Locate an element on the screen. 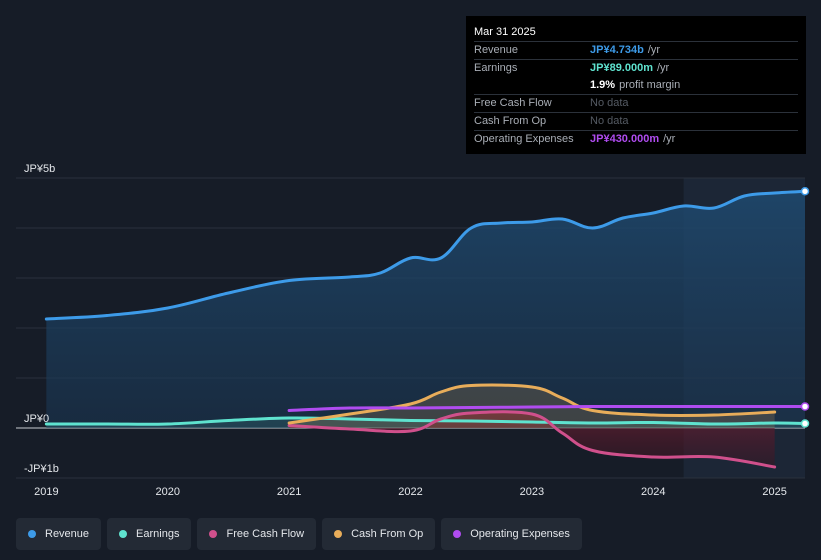  x-tick-label: 2021 is located at coordinates (289, 492).